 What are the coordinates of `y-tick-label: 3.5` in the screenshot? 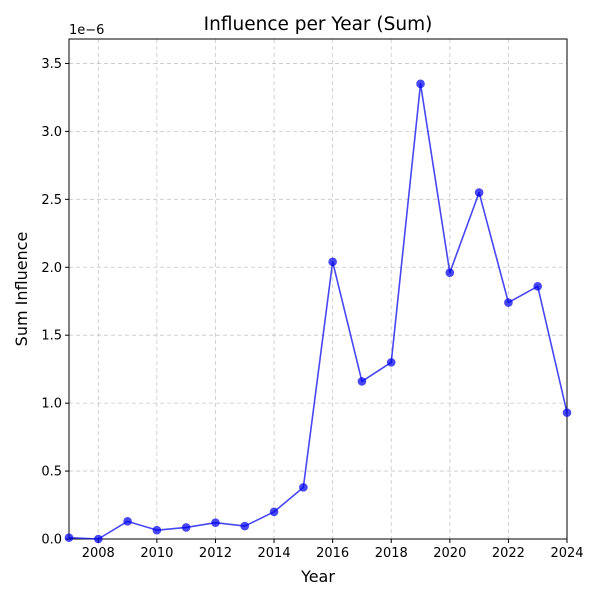 It's located at (51, 64).